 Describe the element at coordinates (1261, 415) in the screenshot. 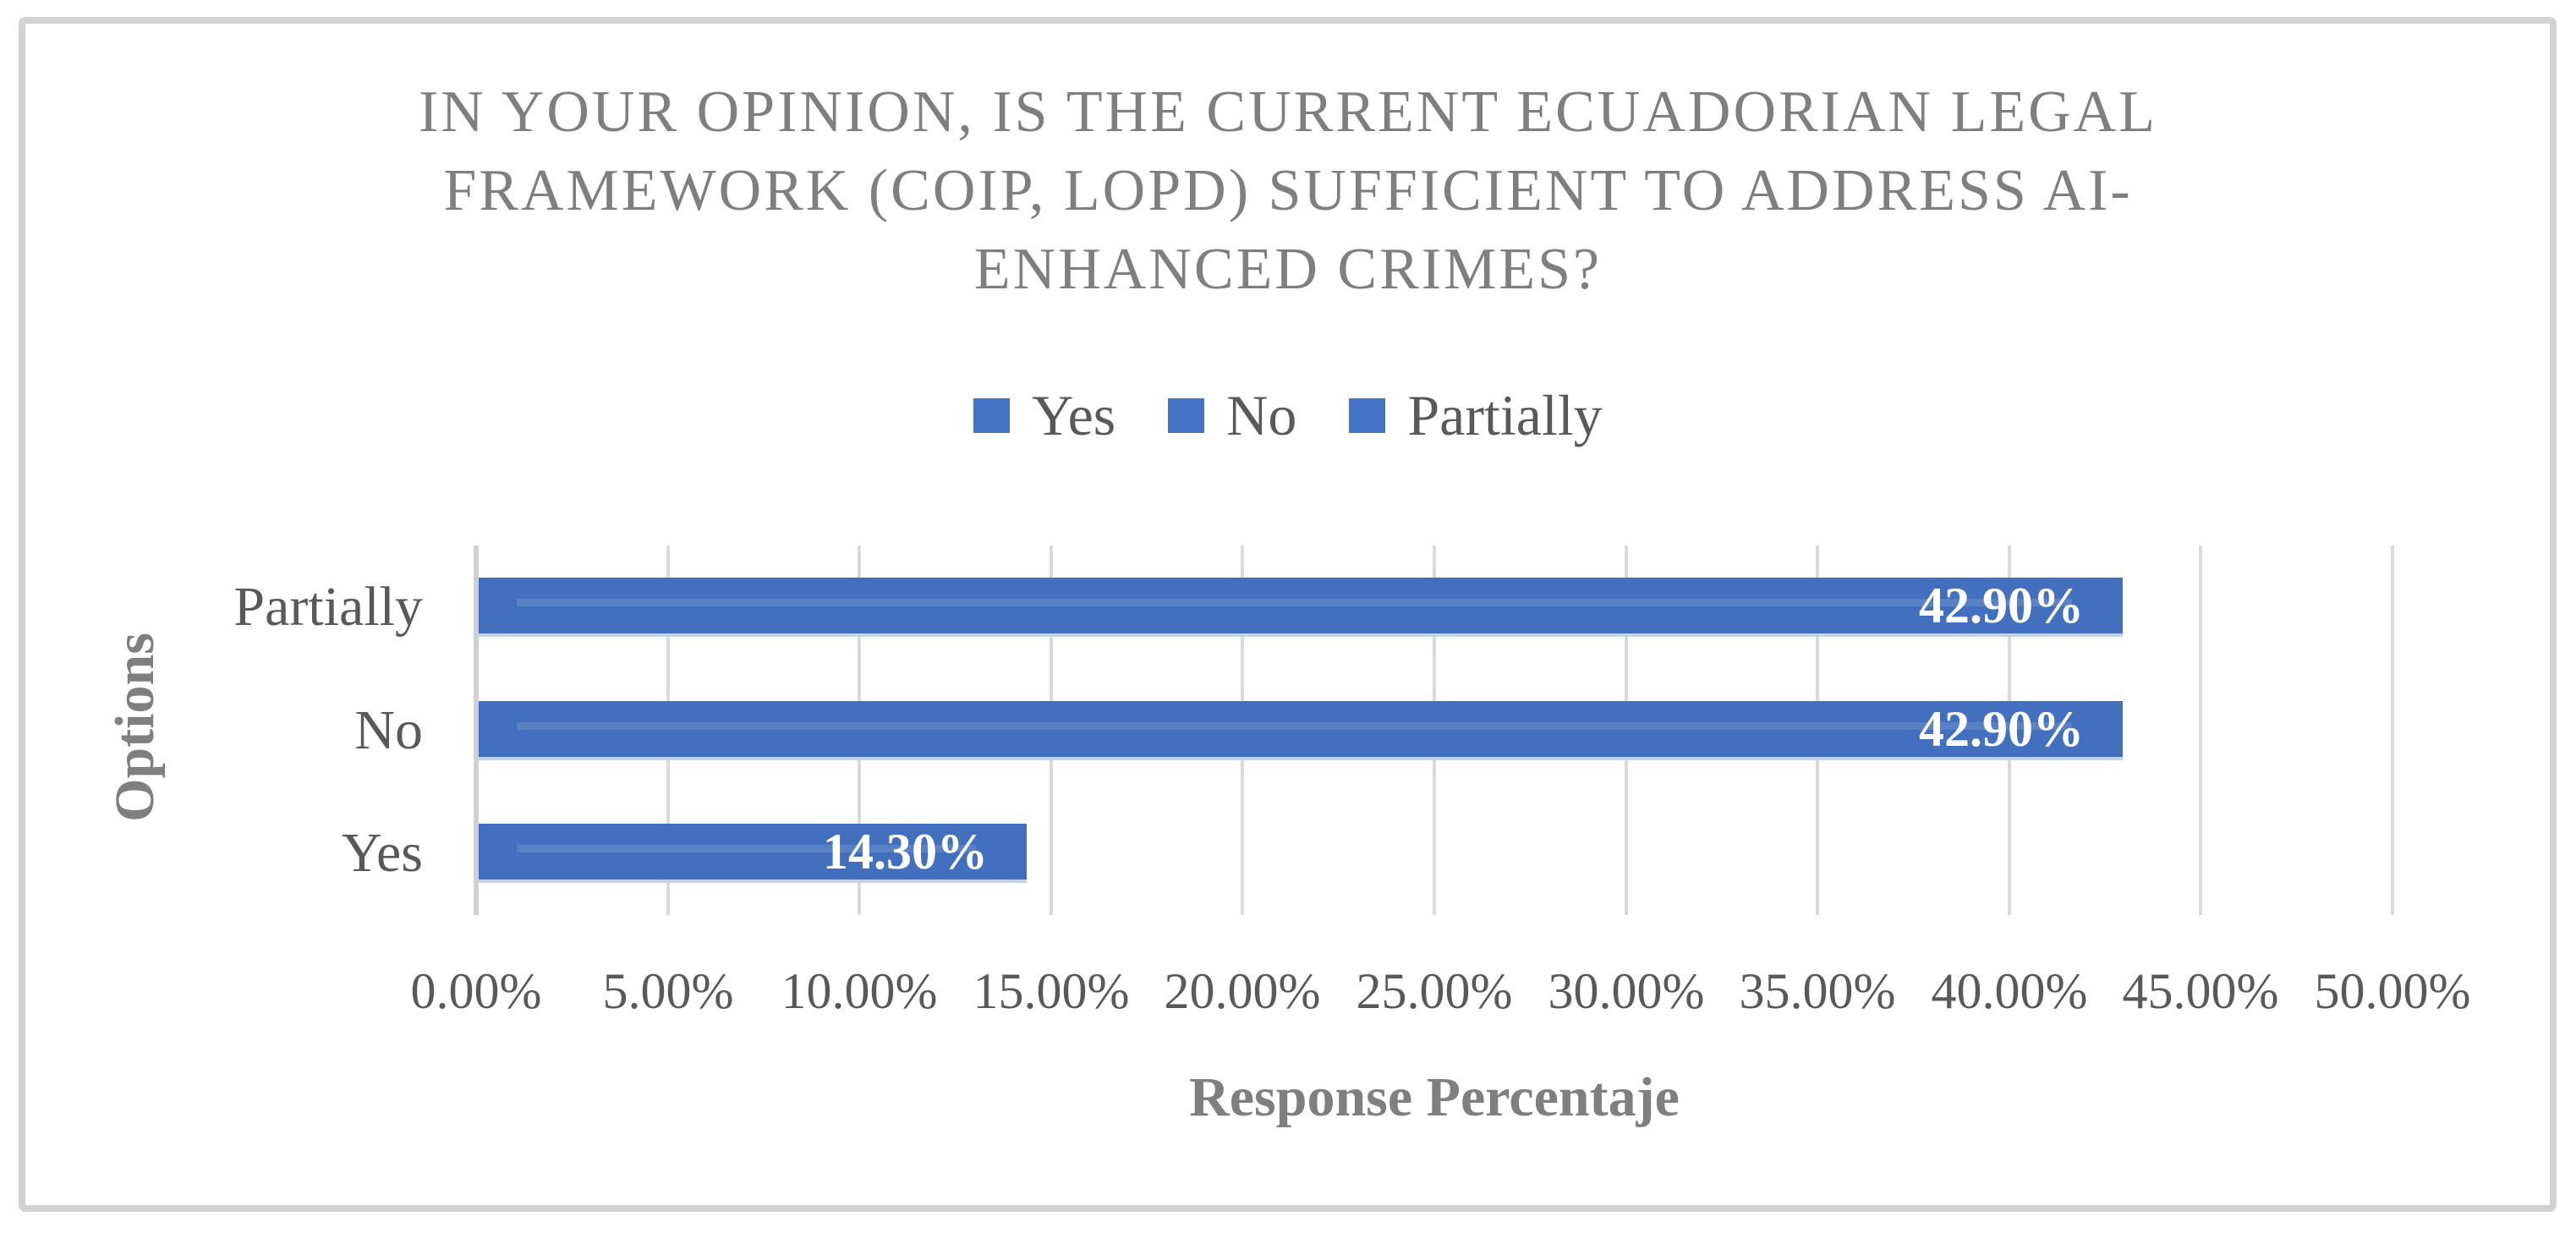

I see `legend-label: No` at that location.